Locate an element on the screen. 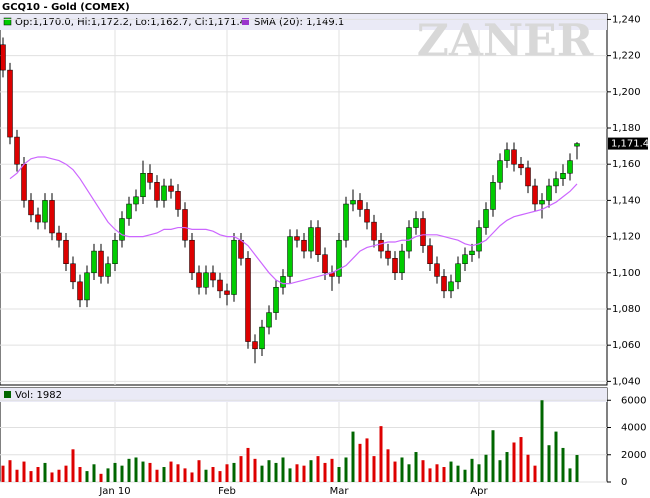 The width and height of the screenshot is (650, 498). x-tick-label: Mar is located at coordinates (340, 491).